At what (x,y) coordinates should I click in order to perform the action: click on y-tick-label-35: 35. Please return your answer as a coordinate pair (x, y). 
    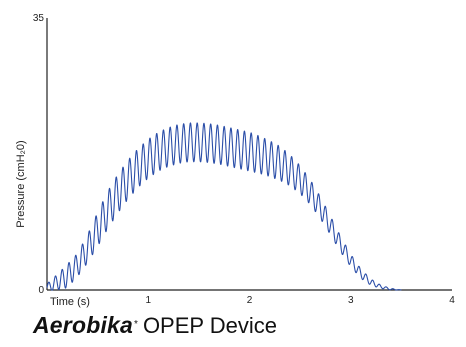
    Looking at the image, I should click on (39, 18).